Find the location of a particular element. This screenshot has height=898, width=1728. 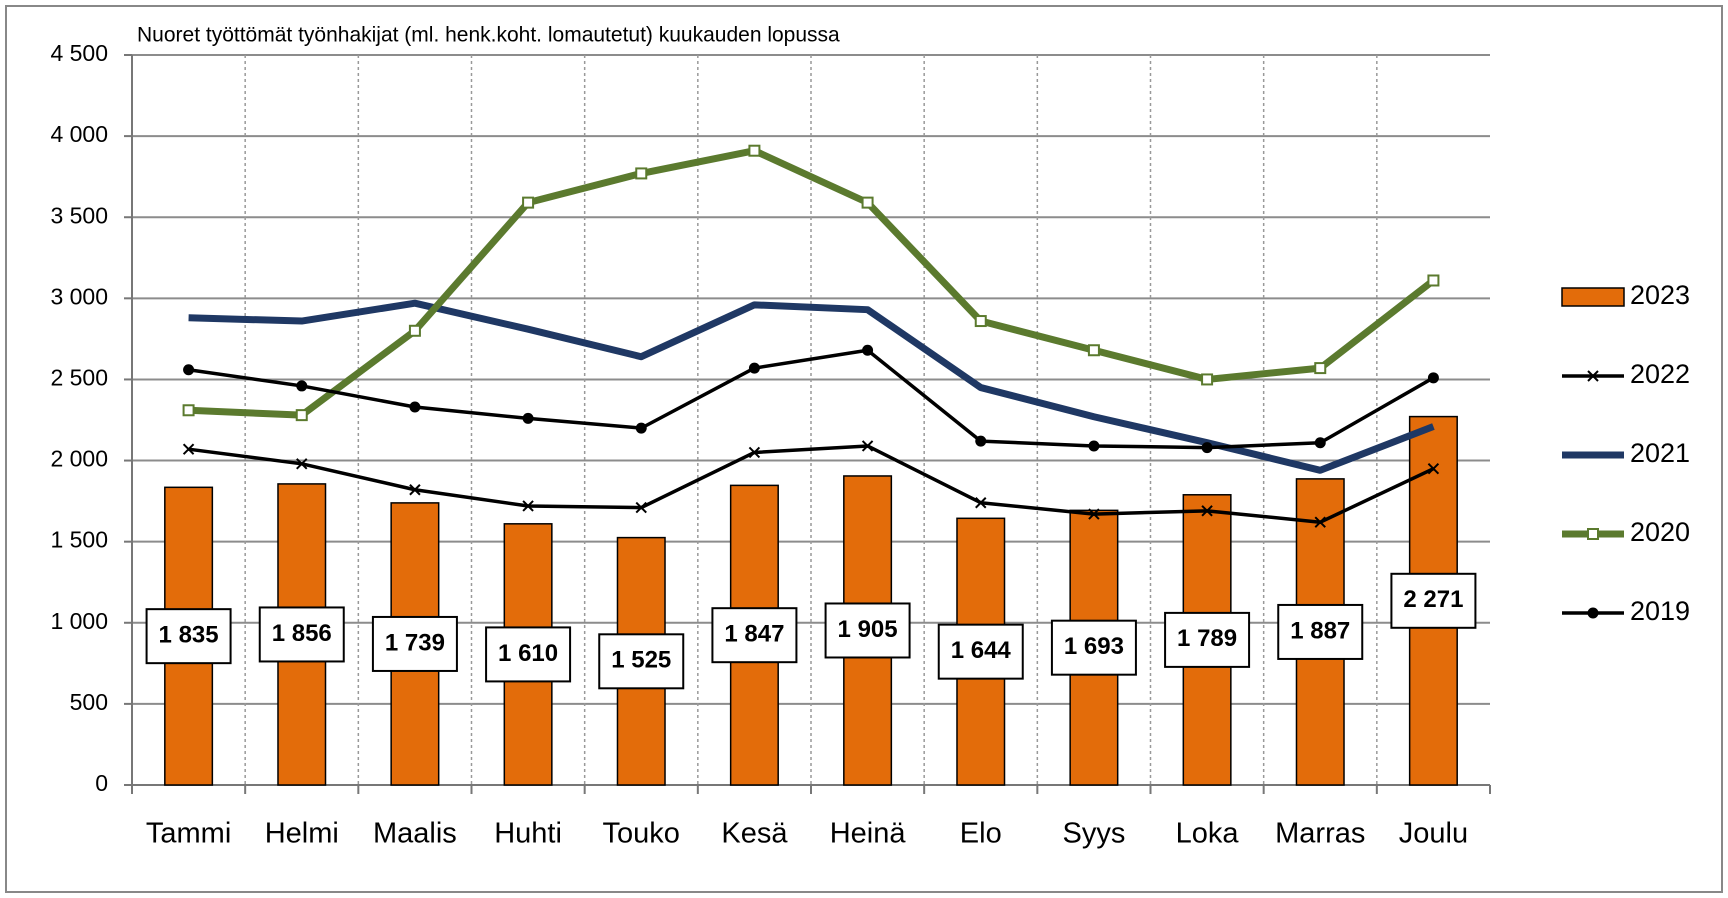

data-label: 2 271 is located at coordinates (1433, 599).